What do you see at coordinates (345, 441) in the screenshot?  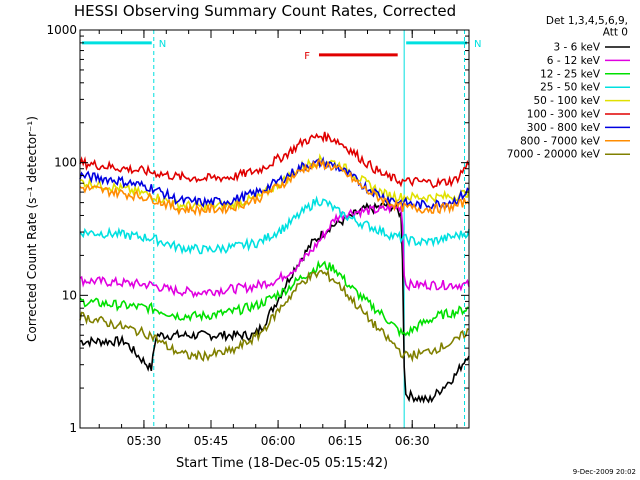 I see `x-tick-label-3: 06:15` at bounding box center [345, 441].